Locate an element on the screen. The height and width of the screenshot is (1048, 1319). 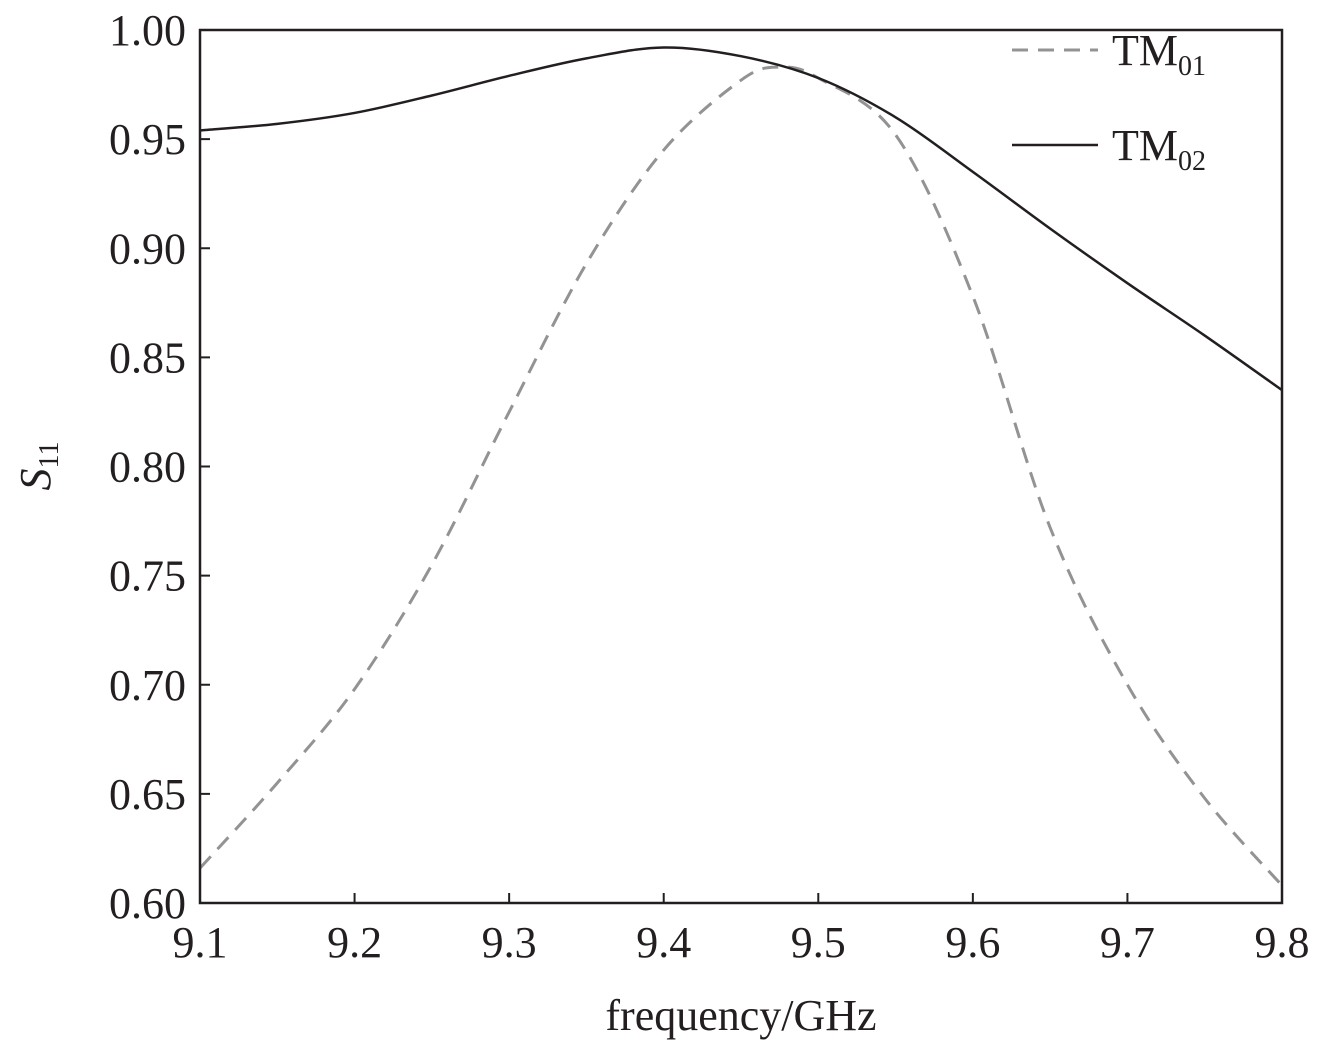
x-tick-label: 9.7 is located at coordinates (1127, 942).